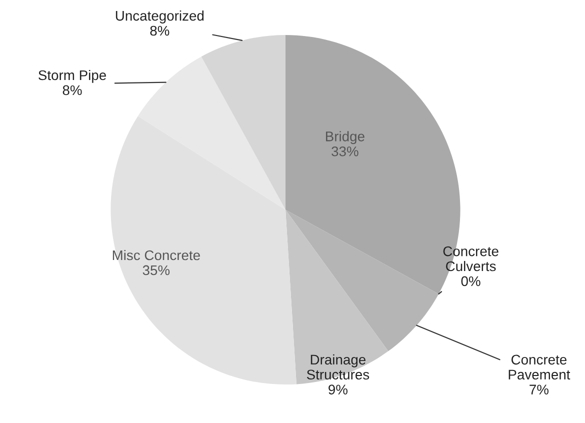 The width and height of the screenshot is (585, 423). I want to click on slice-label: Storm Pipe, so click(72, 76).